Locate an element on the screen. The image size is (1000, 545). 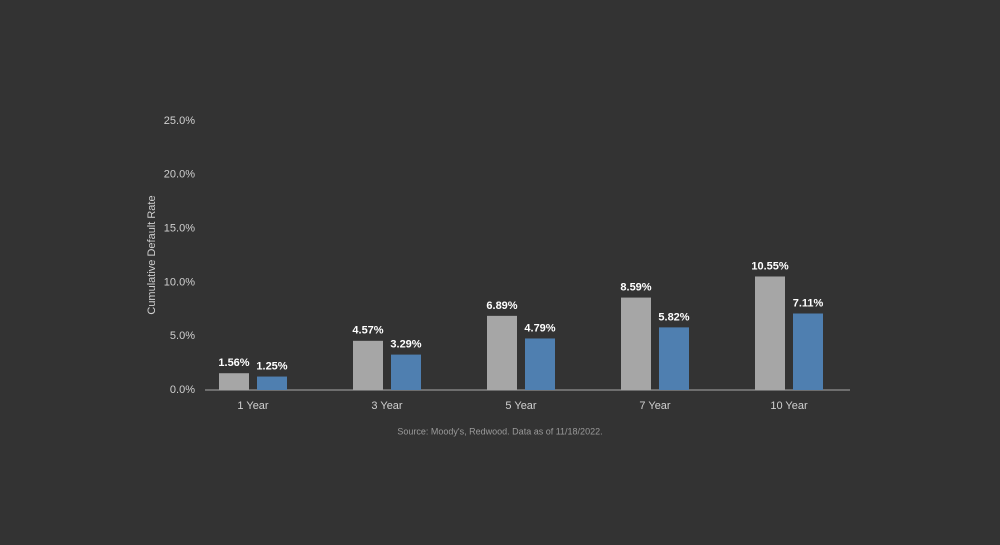
value-label: 7.11% is located at coordinates (808, 303).